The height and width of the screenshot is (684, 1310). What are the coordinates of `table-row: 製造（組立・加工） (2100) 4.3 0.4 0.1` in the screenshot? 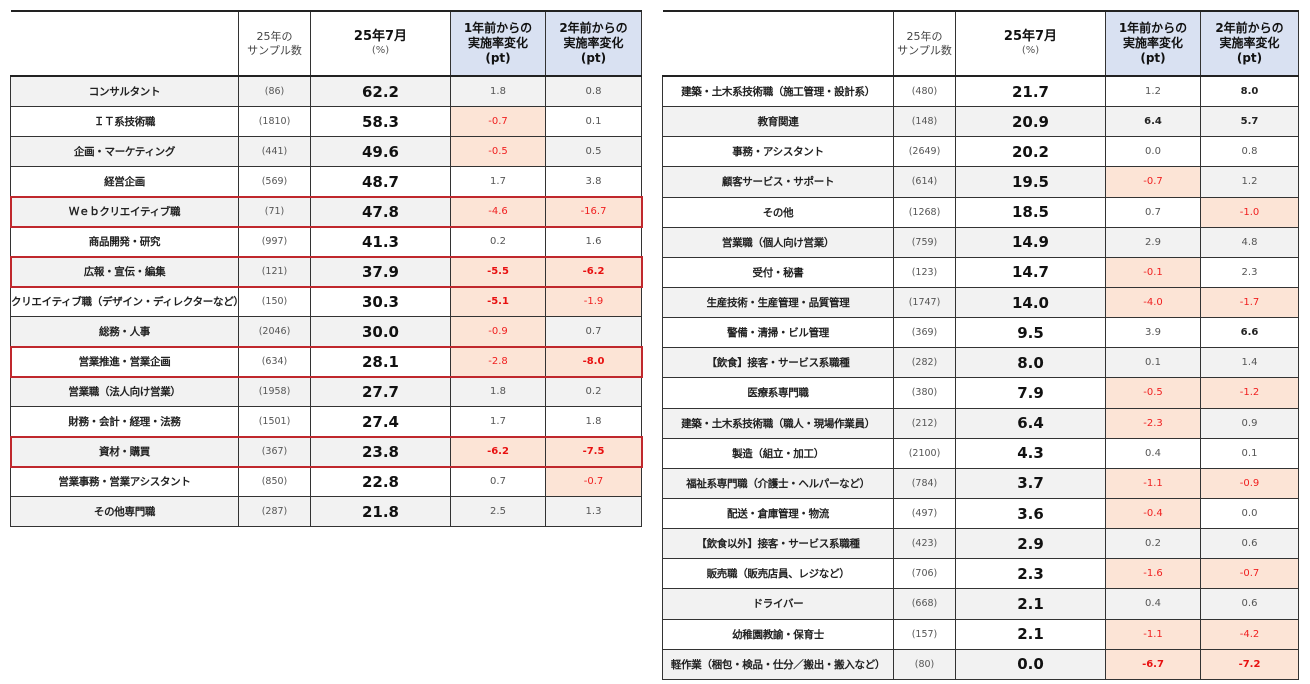 It's located at (980, 453).